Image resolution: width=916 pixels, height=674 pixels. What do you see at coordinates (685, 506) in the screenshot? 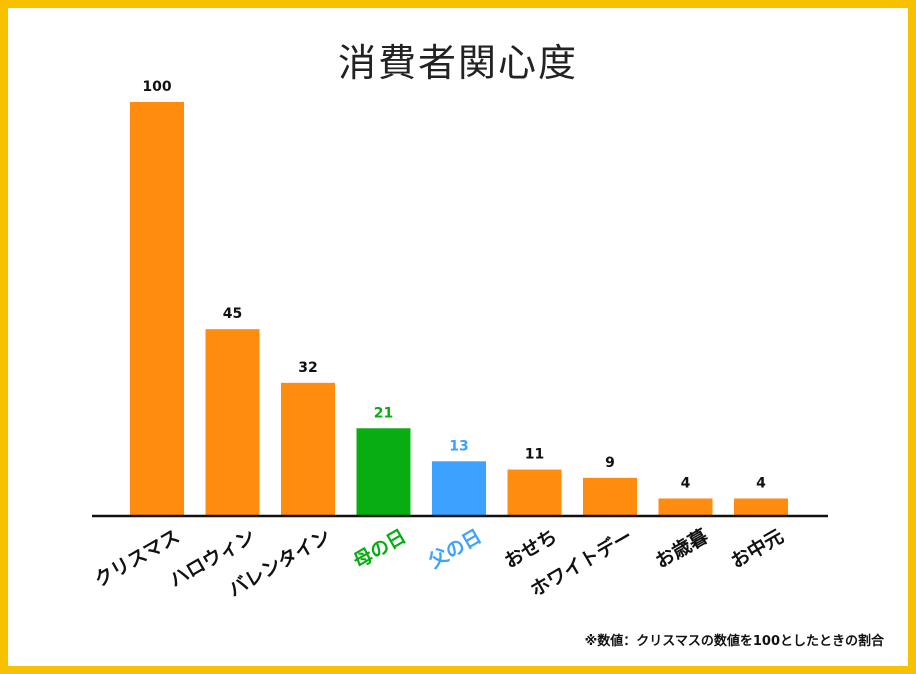
I see `bar-お歳暮` at bounding box center [685, 506].